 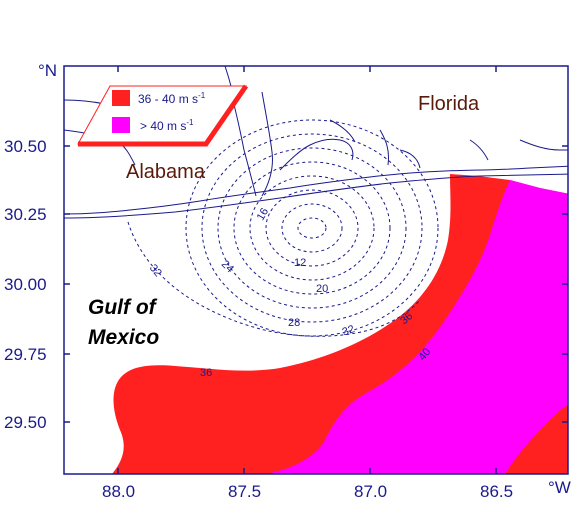 What do you see at coordinates (123, 307) in the screenshot?
I see `gulf-label-line1: Gulf of` at bounding box center [123, 307].